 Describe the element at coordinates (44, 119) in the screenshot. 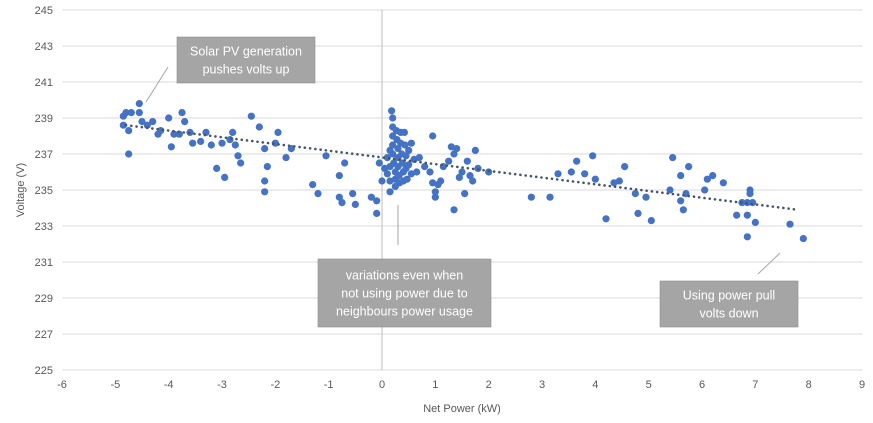

I see `y-tick-label: 239` at that location.